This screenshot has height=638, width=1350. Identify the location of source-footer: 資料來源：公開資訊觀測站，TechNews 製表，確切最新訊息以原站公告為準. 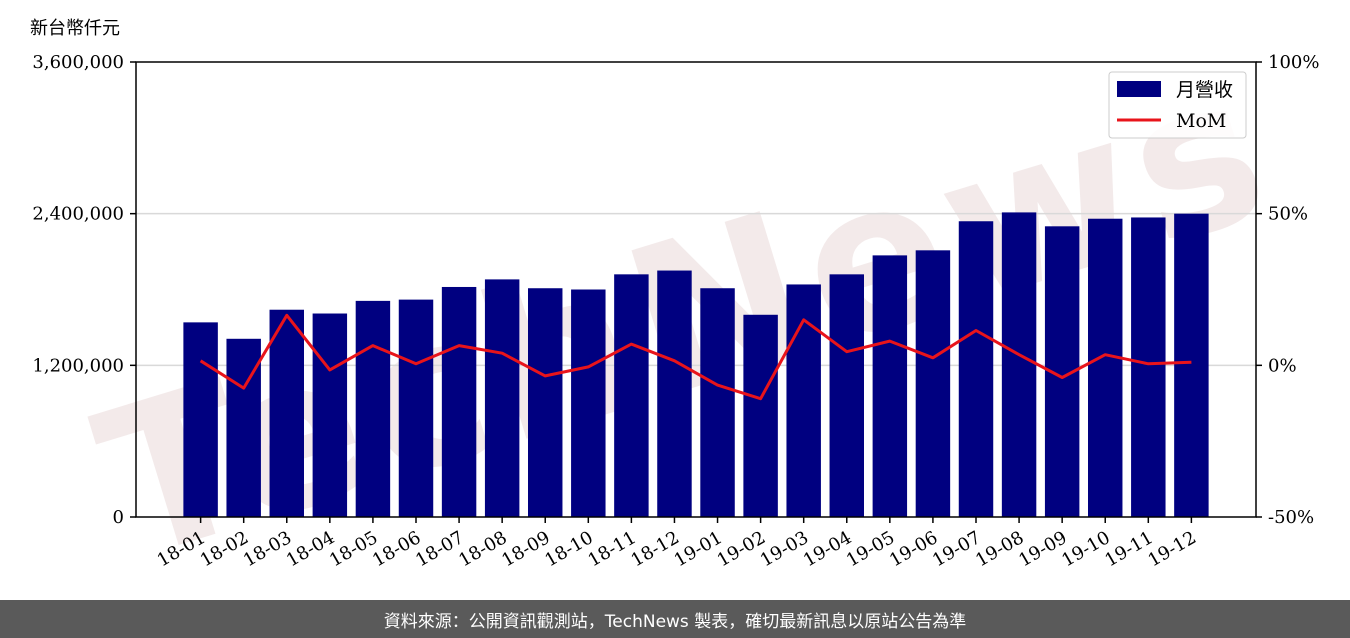
(675, 619).